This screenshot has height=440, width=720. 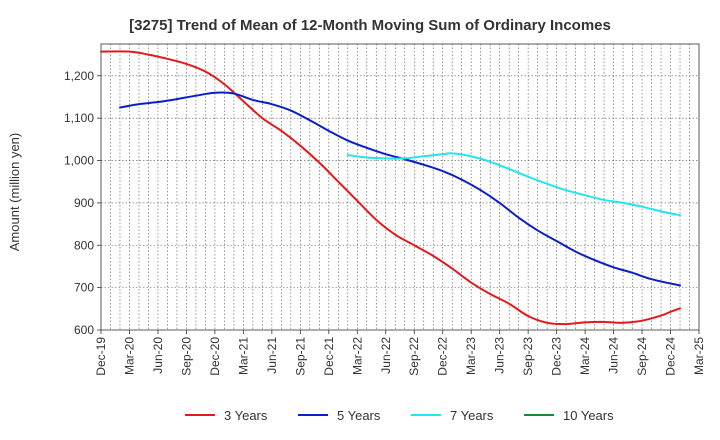 I want to click on x-tick-label: Jun-21, so click(x=272, y=355).